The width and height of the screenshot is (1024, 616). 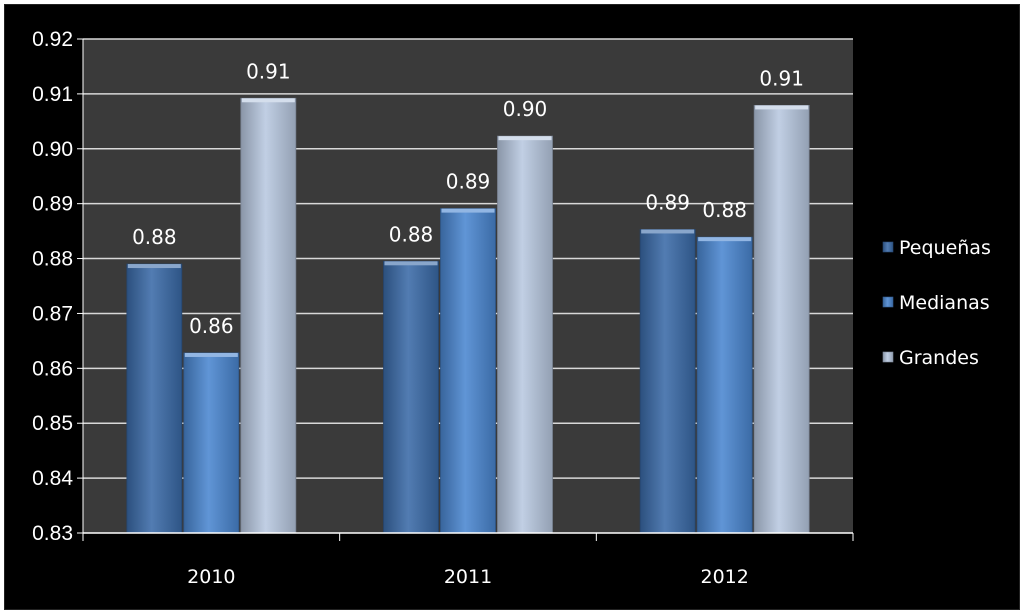 What do you see at coordinates (52, 478) in the screenshot?
I see `y-tick-label: 0.84` at bounding box center [52, 478].